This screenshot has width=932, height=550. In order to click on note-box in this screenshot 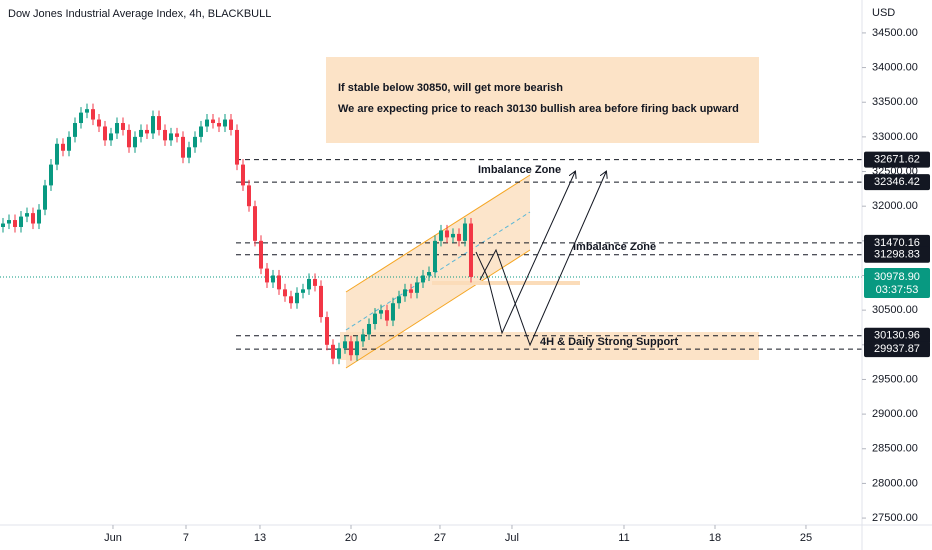, I will do `click(542, 100)`.